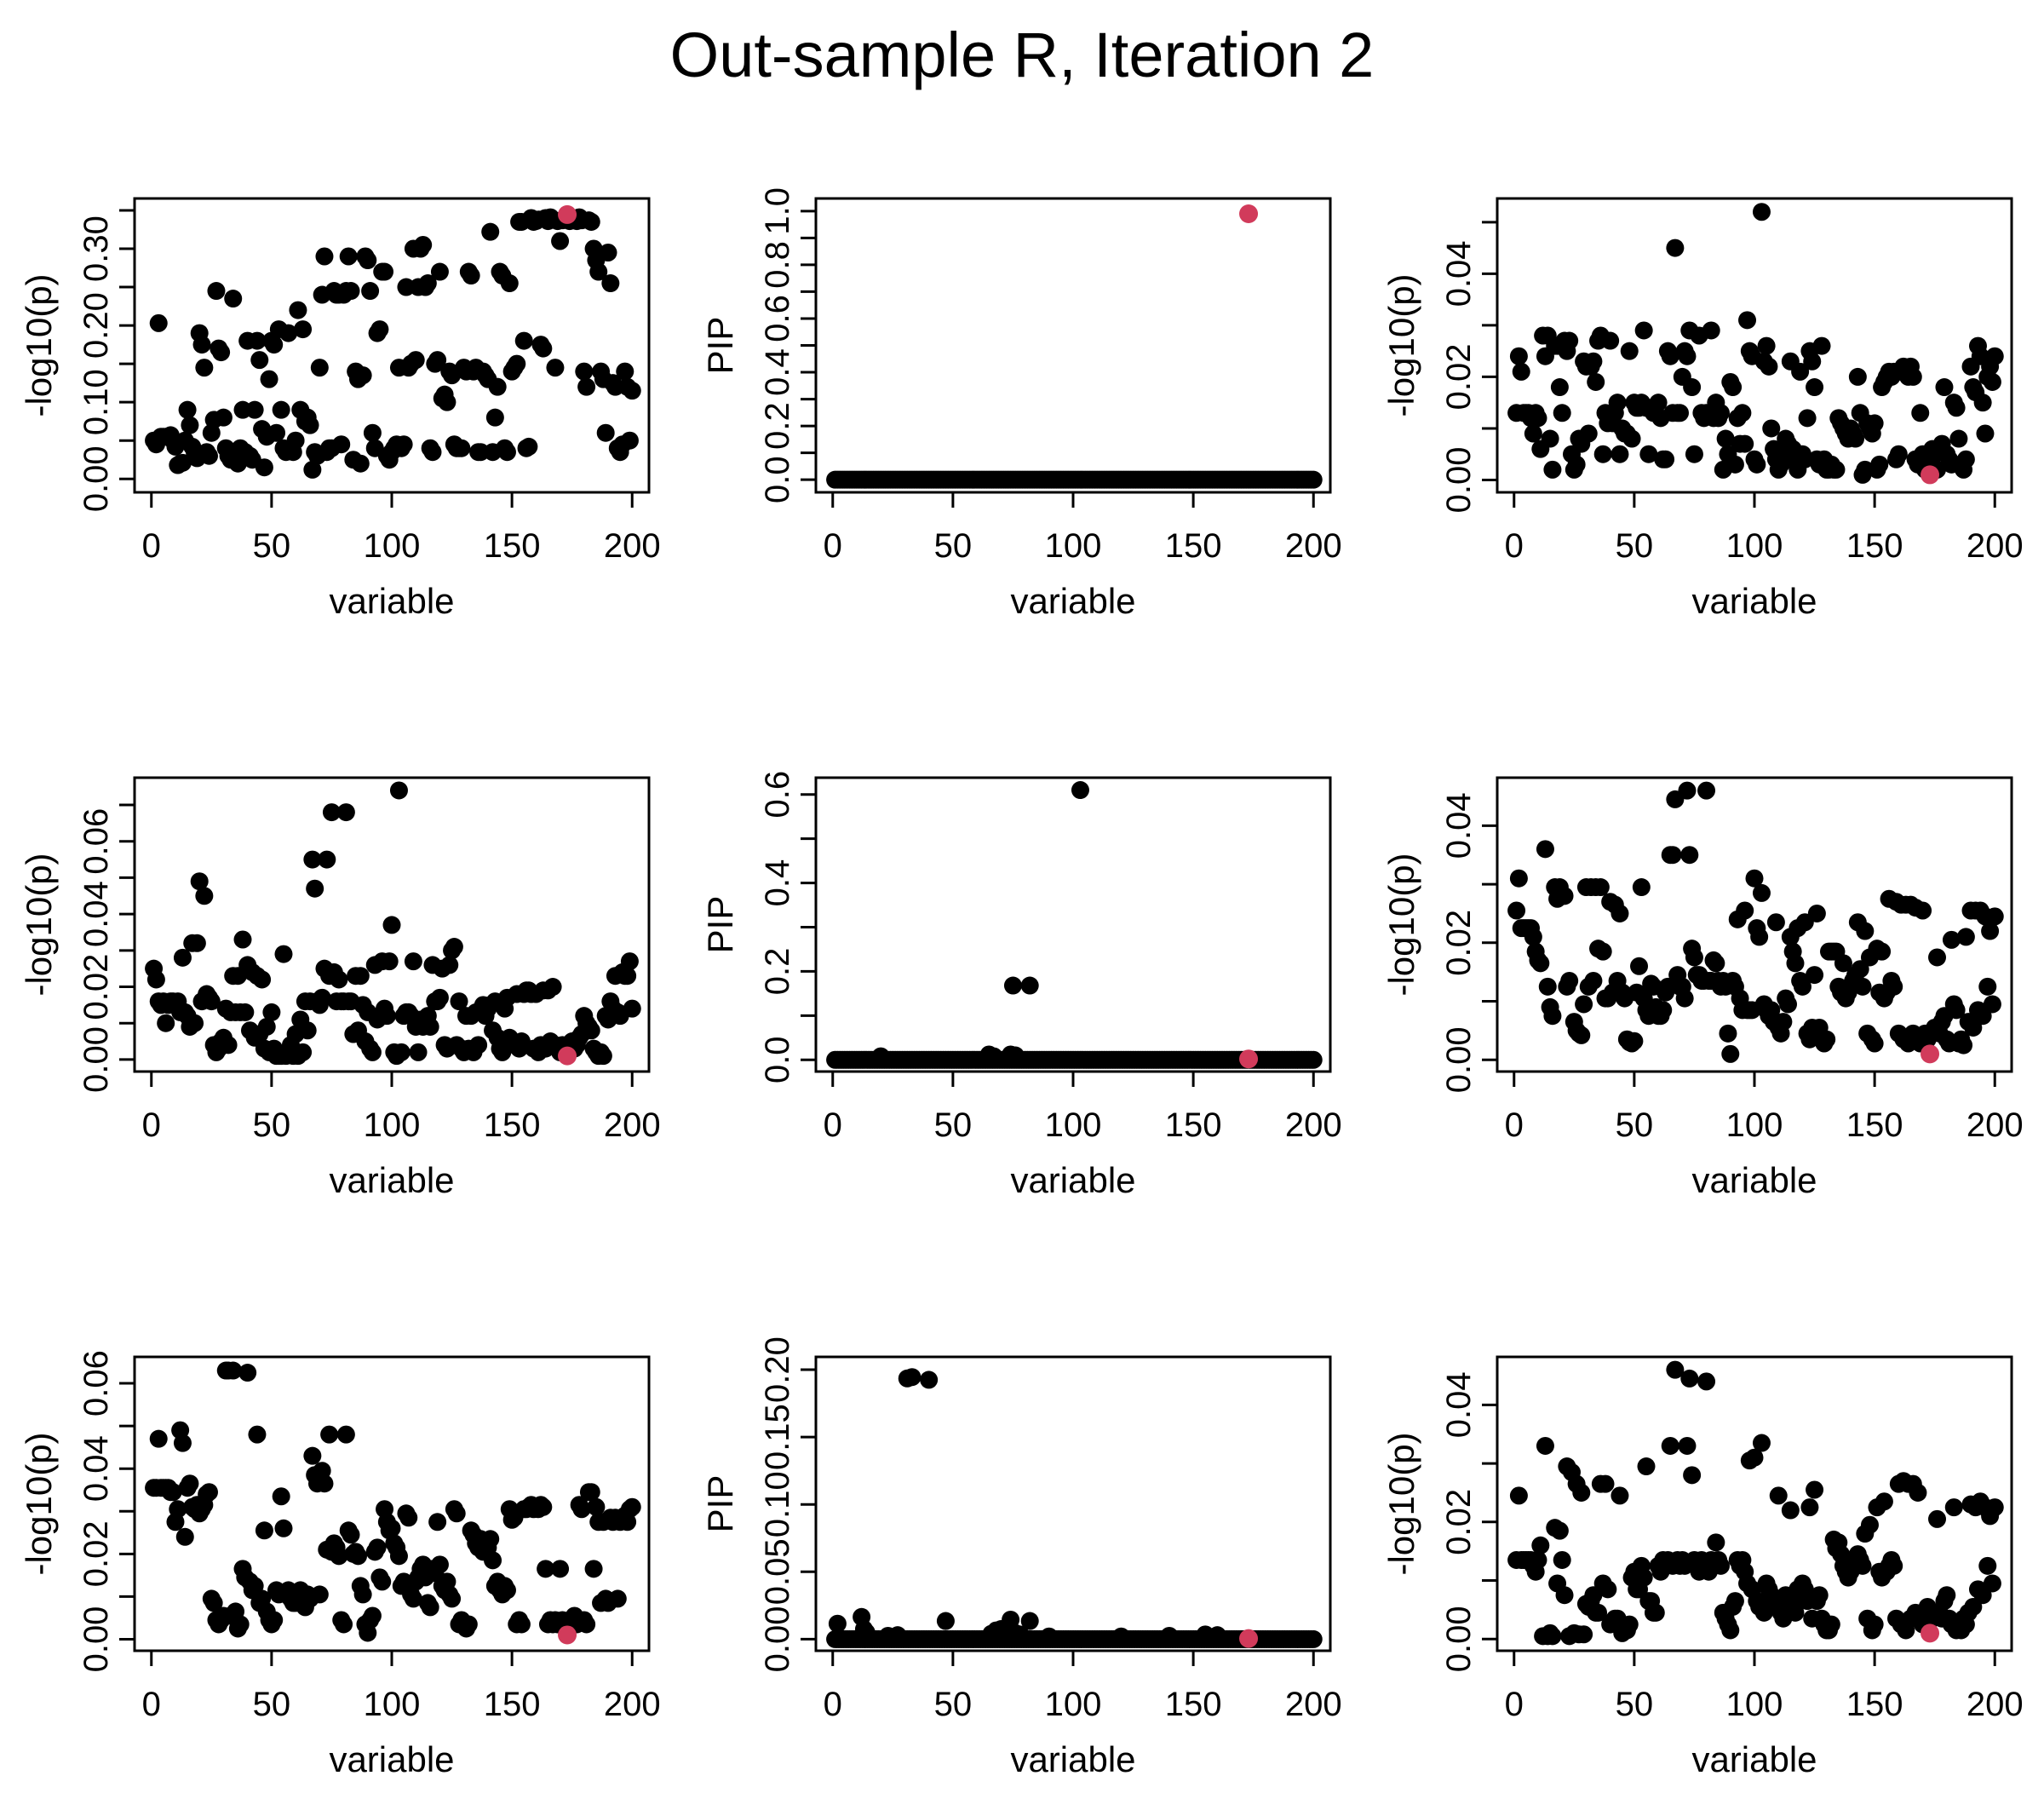  Describe the element at coordinates (1732, 1547) in the screenshot. I see `axes: 0 50 100 150 200 0.00 0.02 0.04` at that location.